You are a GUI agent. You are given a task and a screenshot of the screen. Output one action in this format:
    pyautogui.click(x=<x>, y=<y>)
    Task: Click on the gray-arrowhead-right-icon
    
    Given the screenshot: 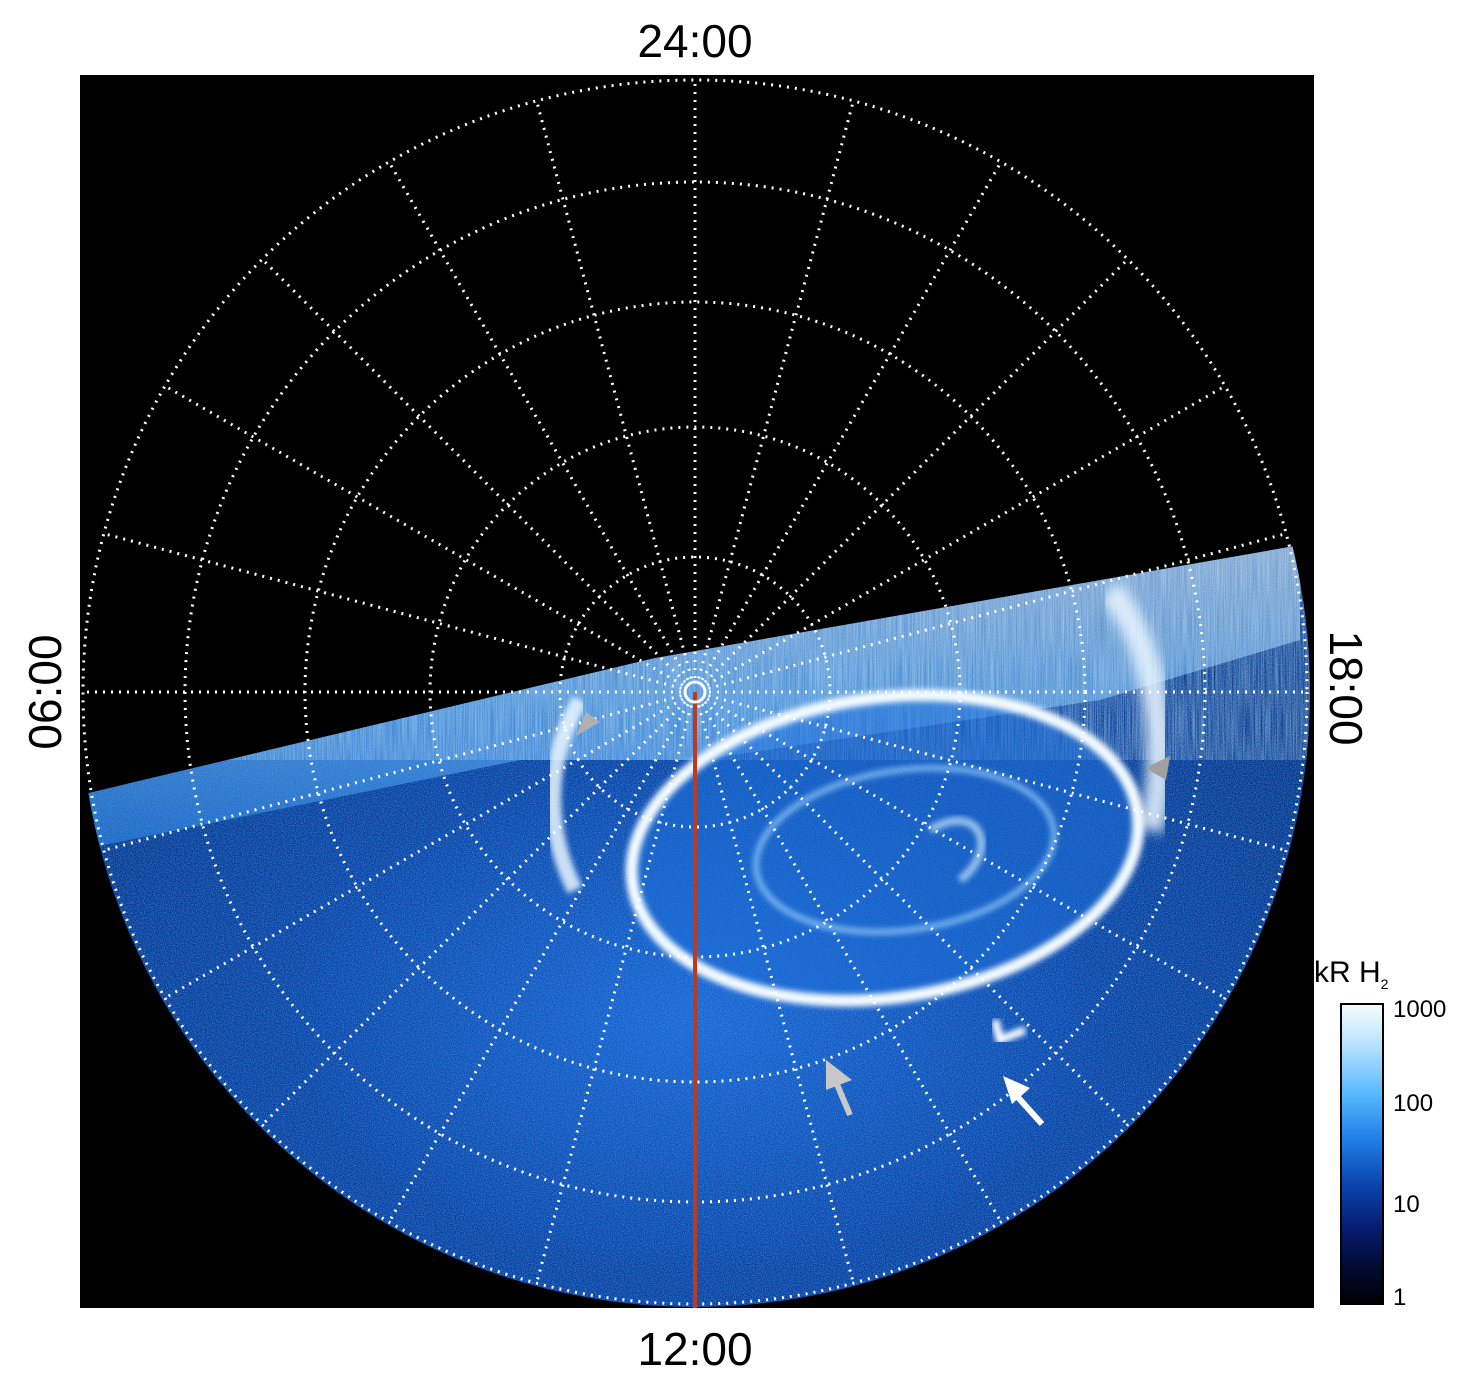 What is the action you would take?
    pyautogui.click(x=1157, y=768)
    